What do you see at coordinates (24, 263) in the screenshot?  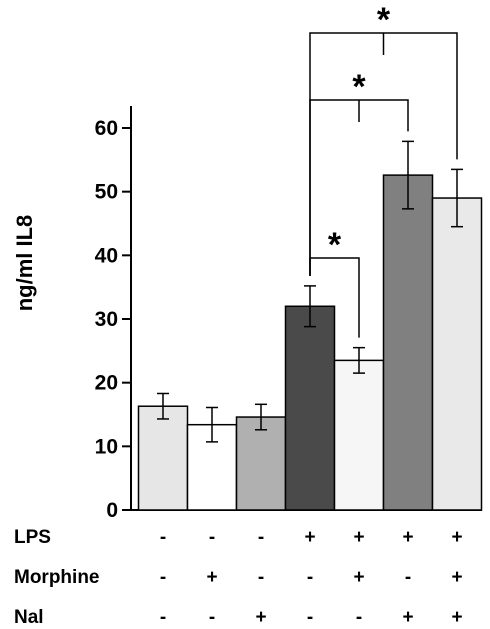 I see `y-axis-label: ng/ml IL8` at bounding box center [24, 263].